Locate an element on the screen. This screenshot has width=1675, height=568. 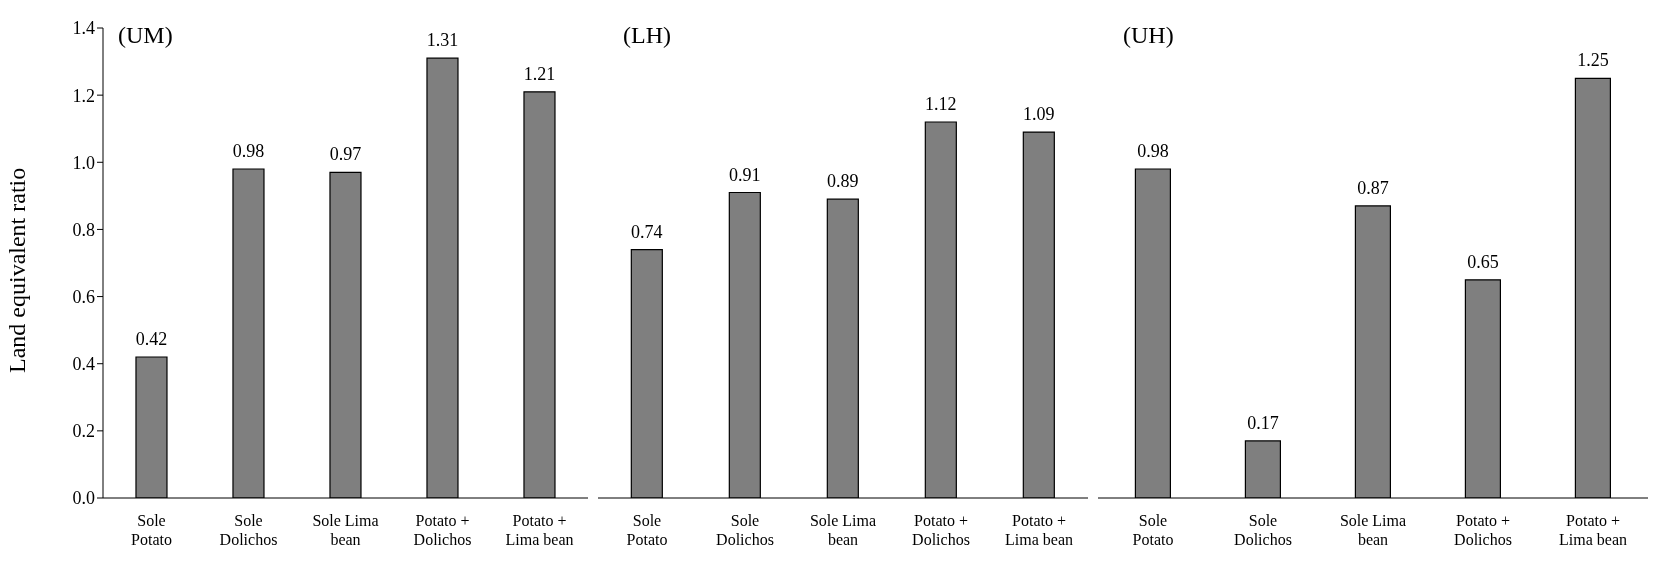
y-tick-label: 0.8 is located at coordinates (83, 229).